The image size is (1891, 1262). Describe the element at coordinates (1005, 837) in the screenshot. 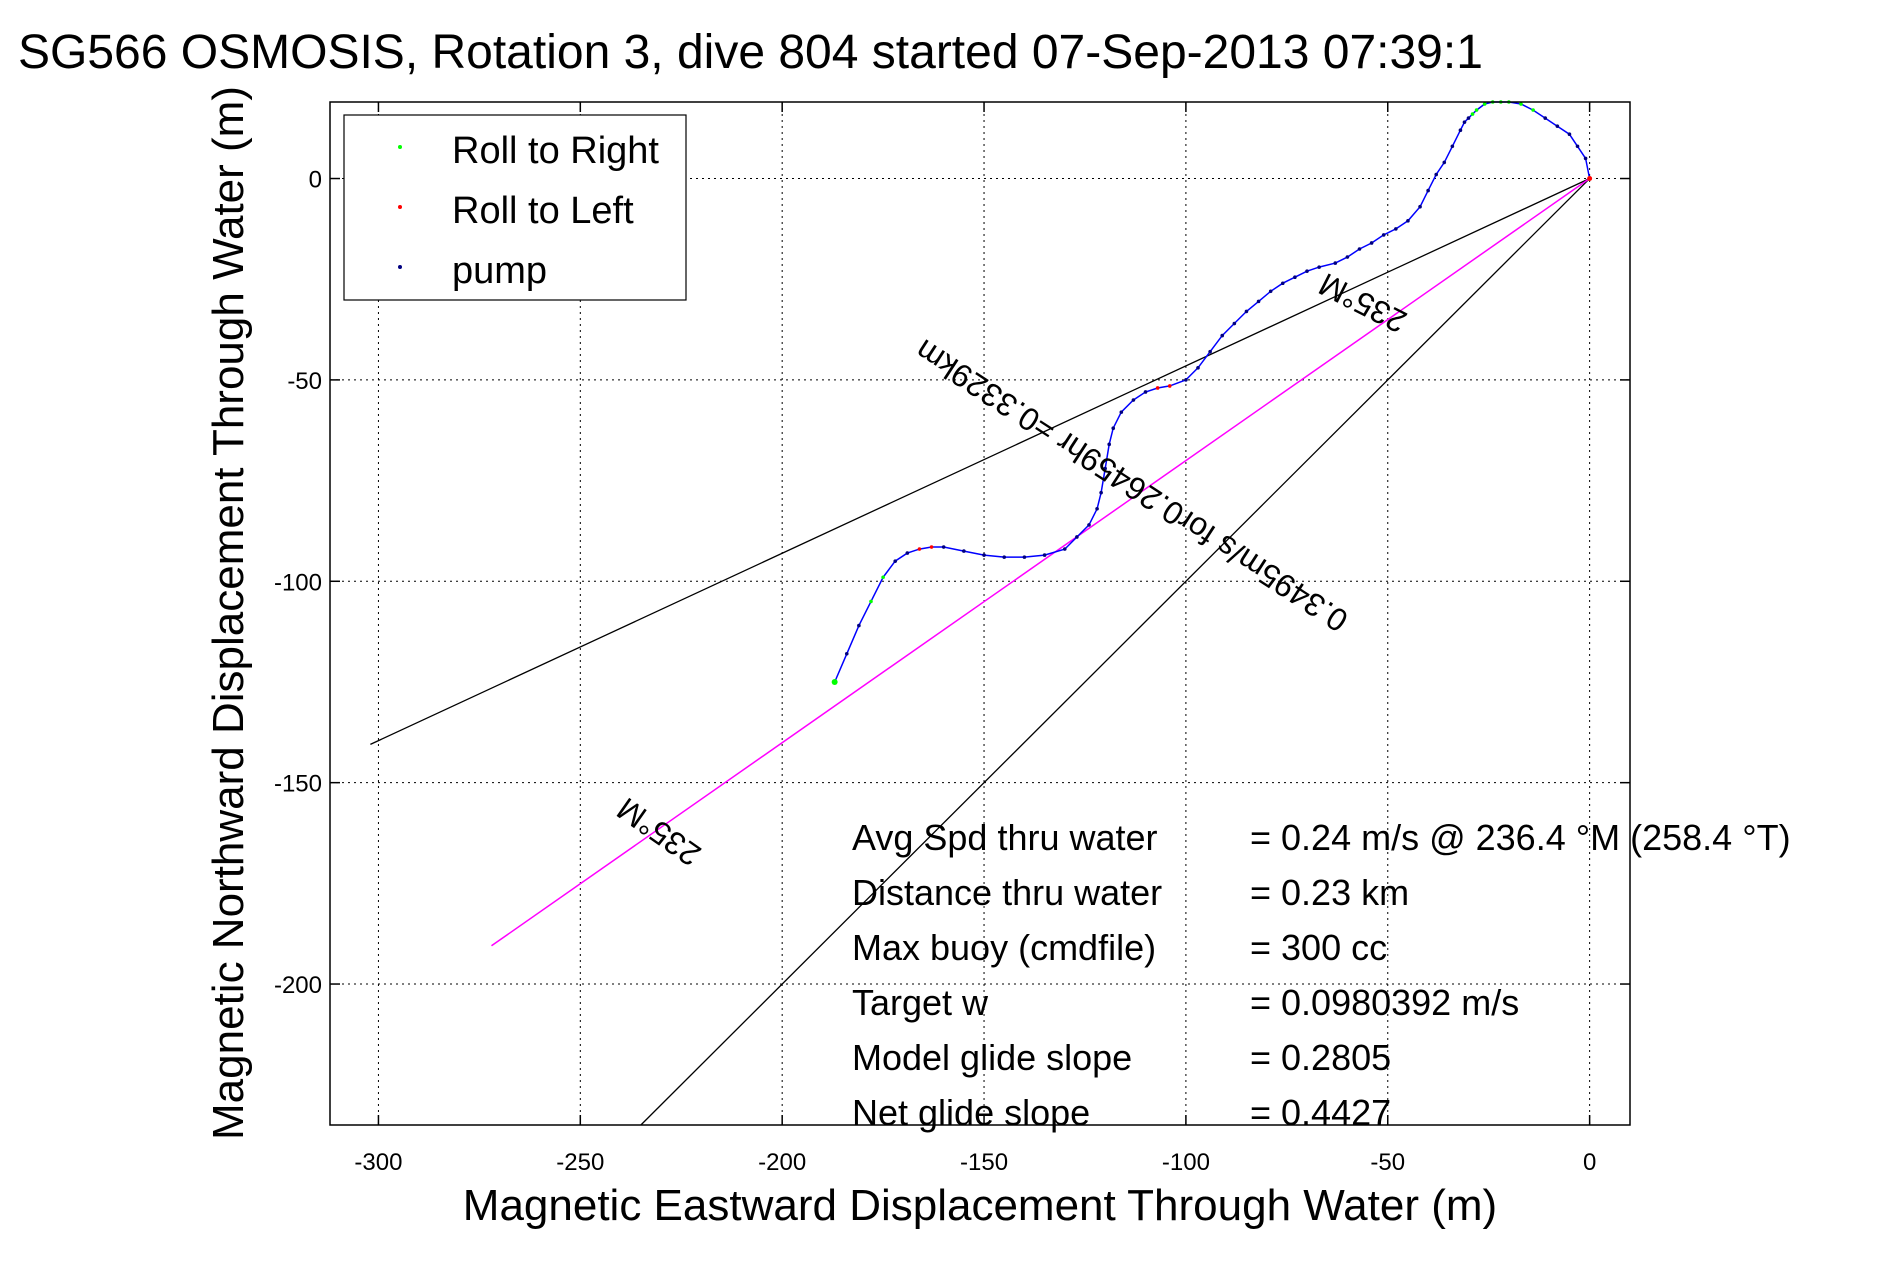

I see `stat-label: Avg Spd thru water` at that location.